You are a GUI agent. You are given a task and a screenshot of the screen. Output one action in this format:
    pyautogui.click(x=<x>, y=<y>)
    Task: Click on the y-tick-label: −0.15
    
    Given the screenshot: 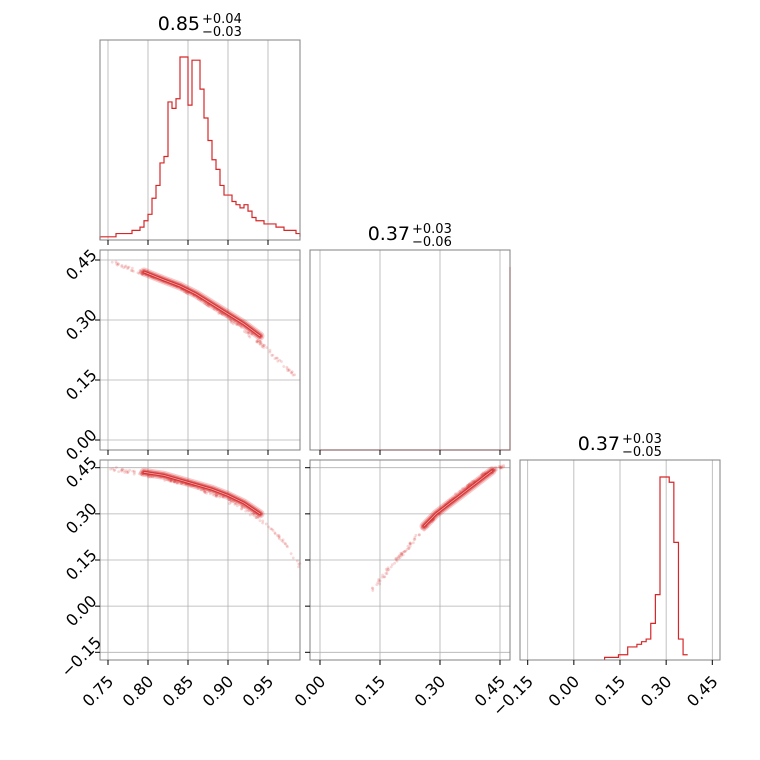 What is the action you would take?
    pyautogui.click(x=81, y=657)
    